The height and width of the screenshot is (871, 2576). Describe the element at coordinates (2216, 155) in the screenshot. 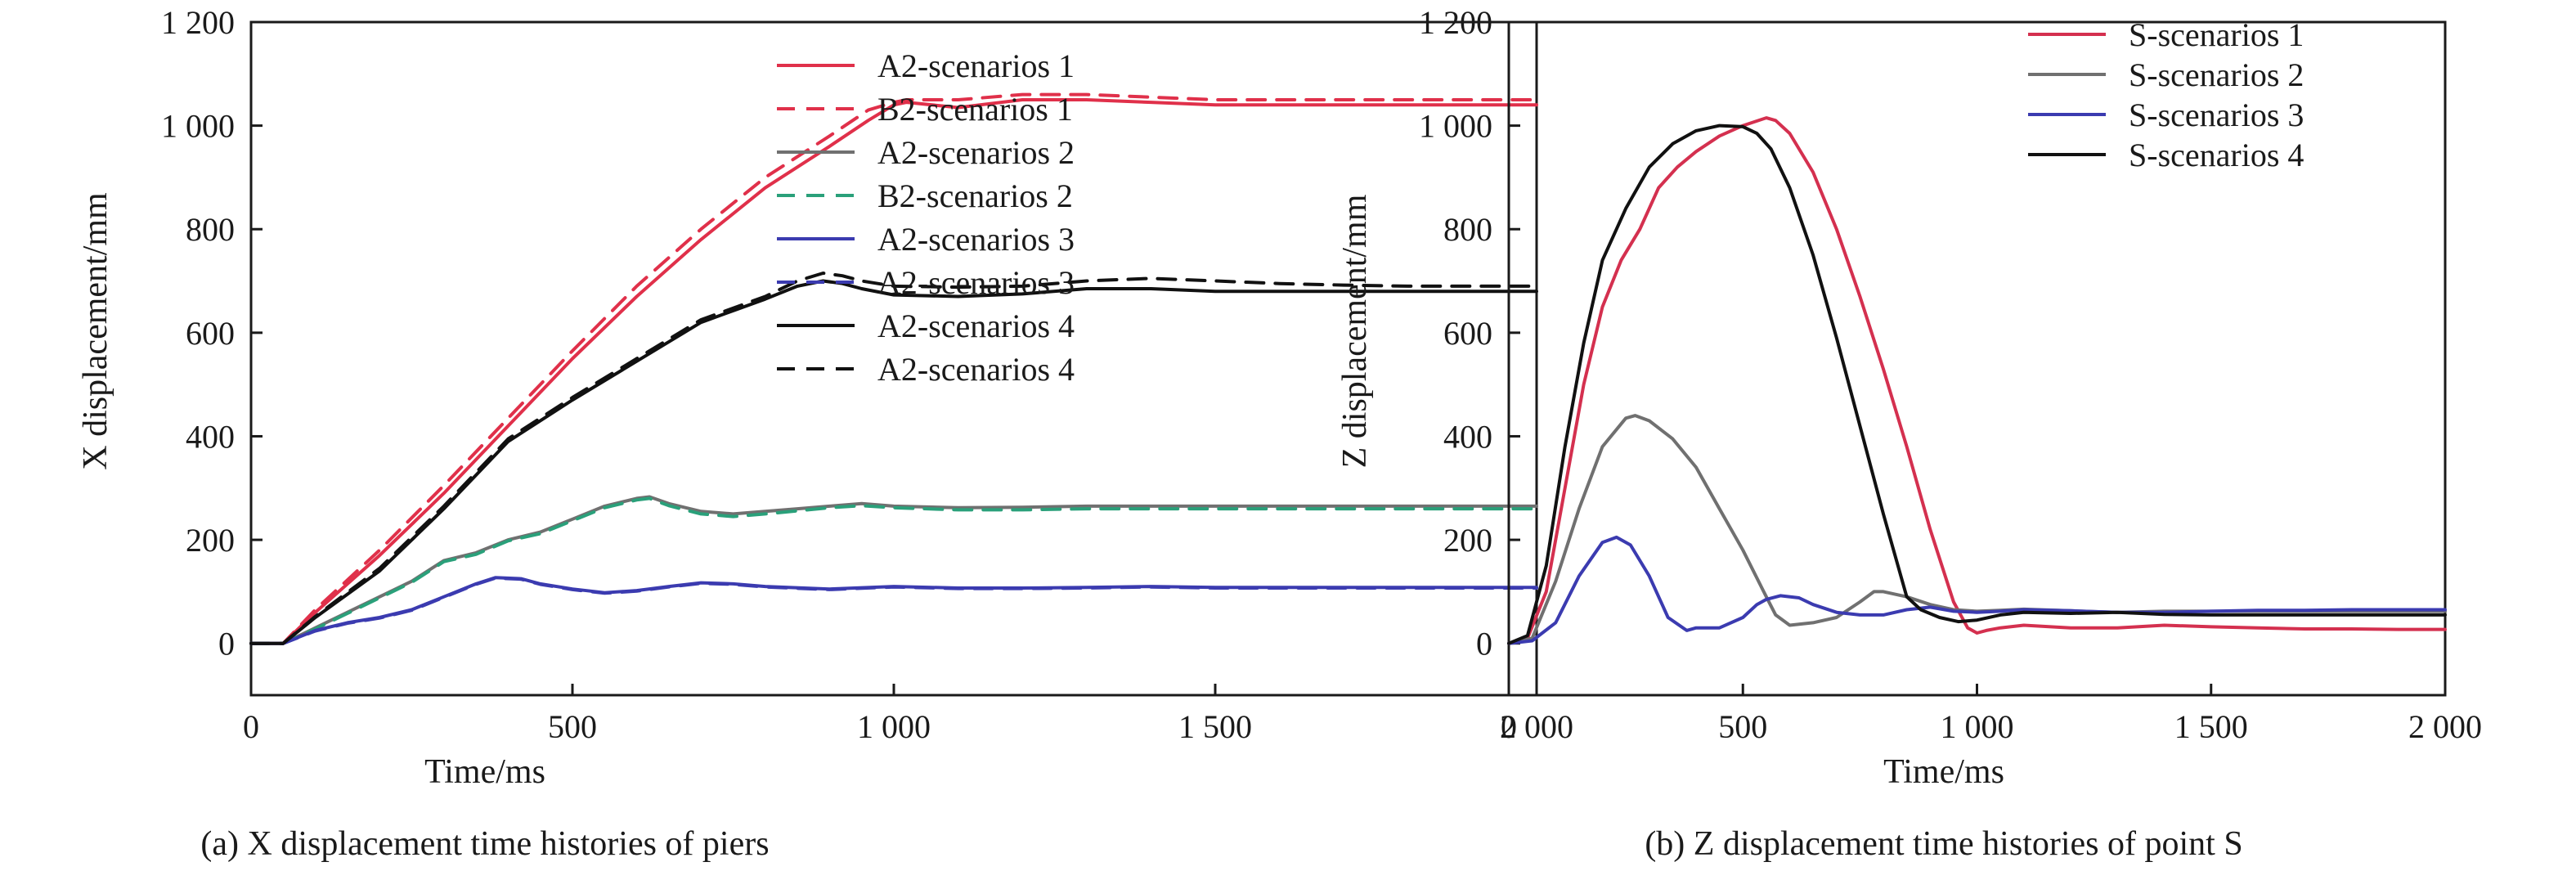

I see `legend-label: S-scenarios 4` at that location.